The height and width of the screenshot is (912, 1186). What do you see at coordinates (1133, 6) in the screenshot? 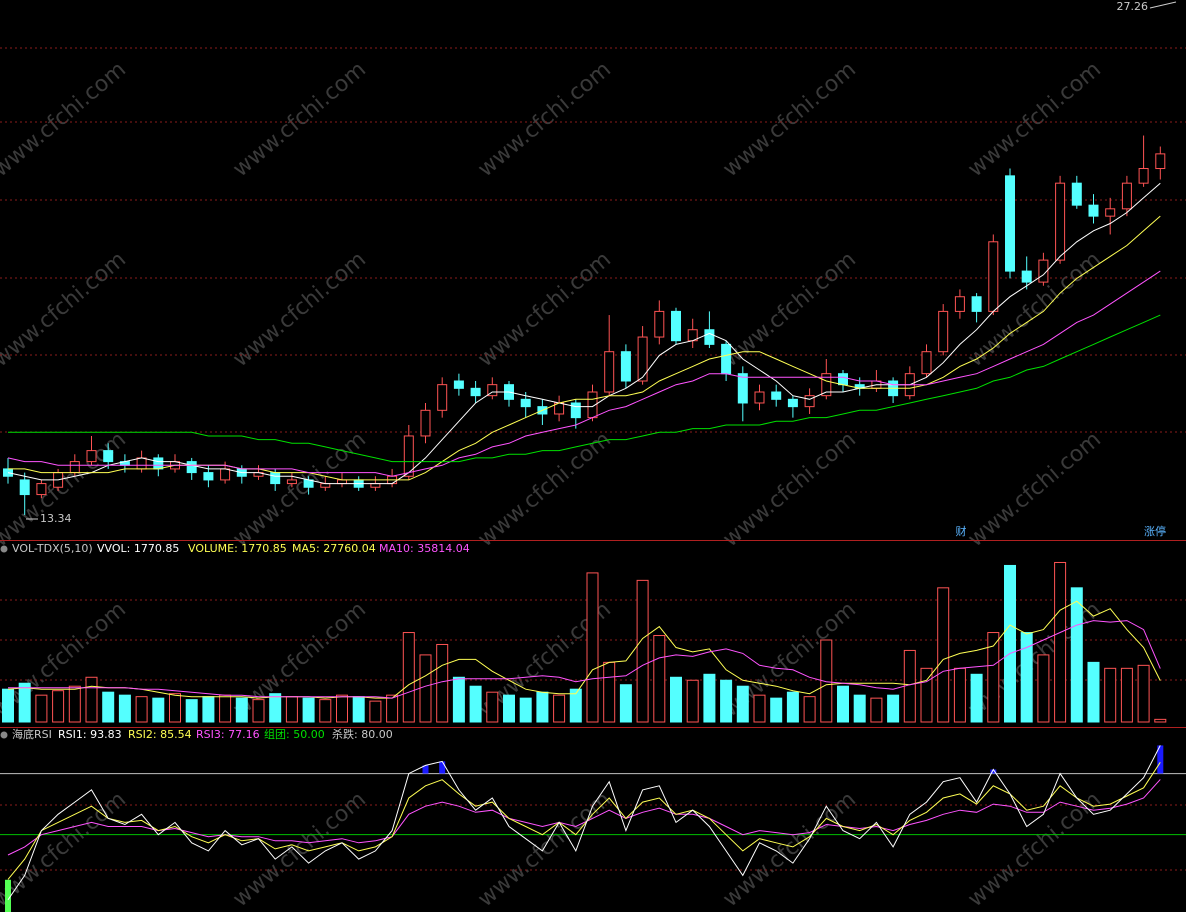
I see `high-label: 27.26` at bounding box center [1133, 6].